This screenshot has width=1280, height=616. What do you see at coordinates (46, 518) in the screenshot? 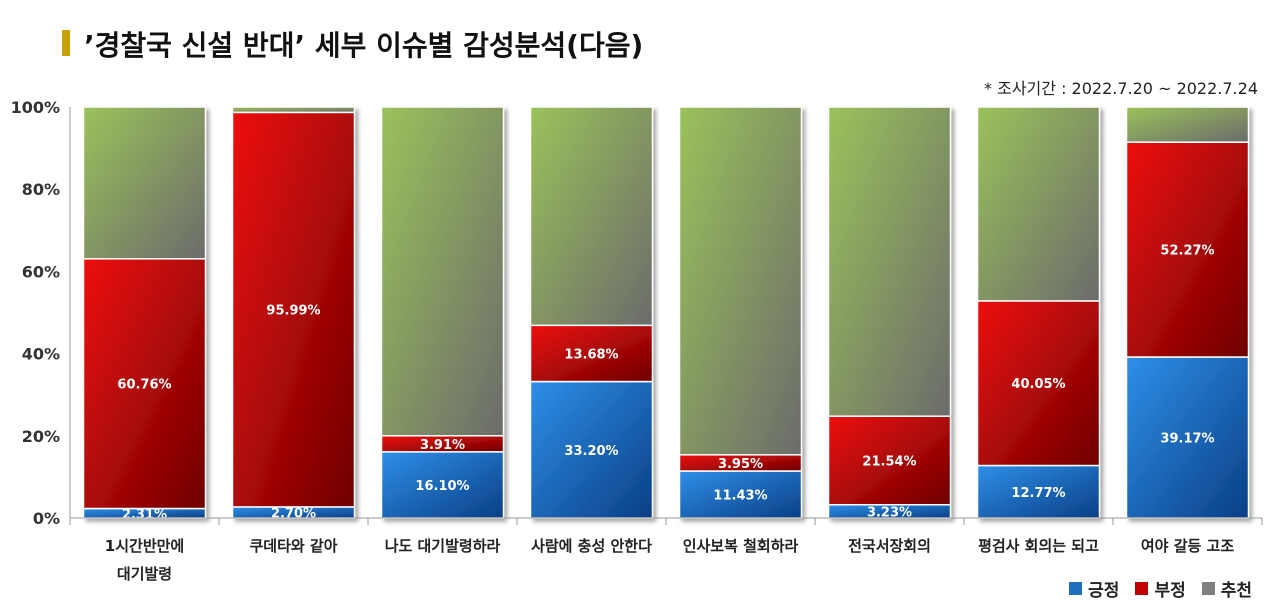
I see `y-tick-label: 0%` at bounding box center [46, 518].